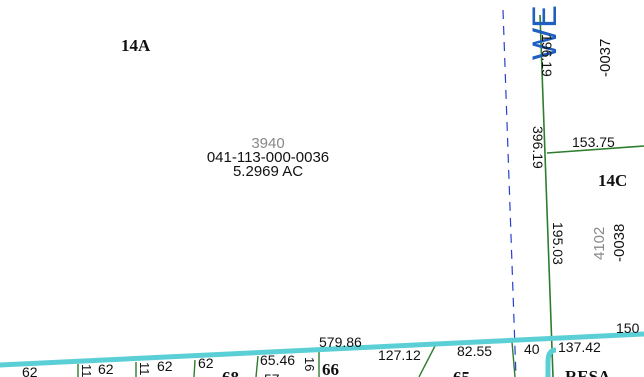  Describe the element at coordinates (340, 342) in the screenshot. I see `dimension-label-579-86: 579.86` at that location.